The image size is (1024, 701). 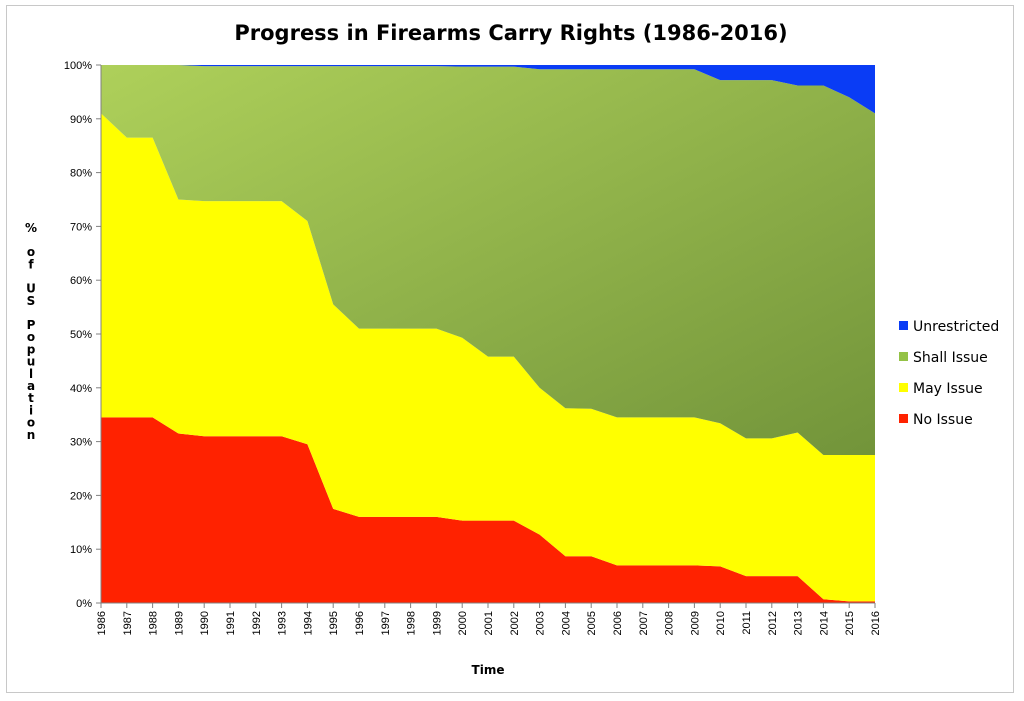 I want to click on x-tick-label: 2003, so click(x=541, y=623).